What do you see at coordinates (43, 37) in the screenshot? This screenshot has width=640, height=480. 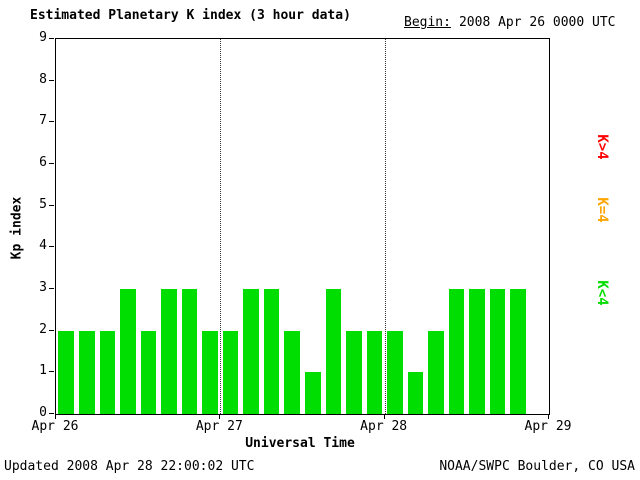 I see `y-tick-label: 9` at bounding box center [43, 37].